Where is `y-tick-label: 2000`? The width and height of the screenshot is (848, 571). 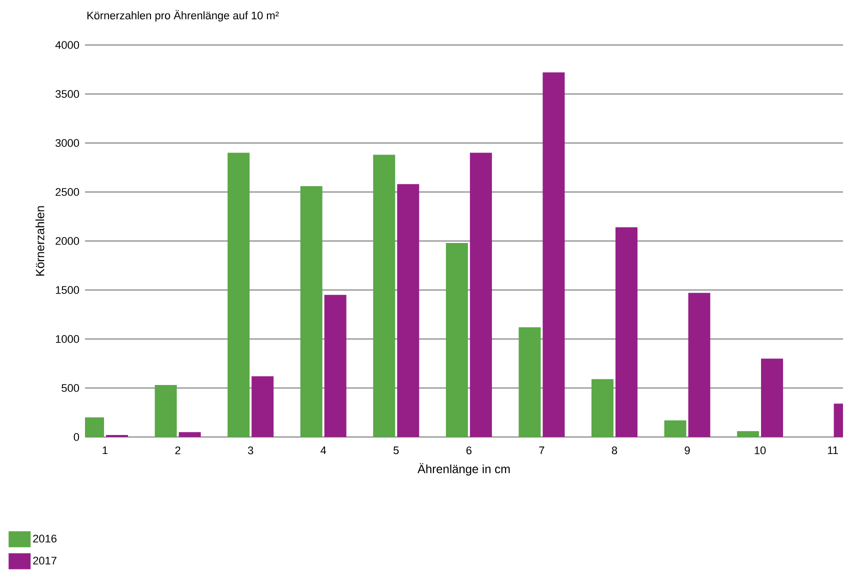 y-tick-label: 2000 is located at coordinates (68, 240).